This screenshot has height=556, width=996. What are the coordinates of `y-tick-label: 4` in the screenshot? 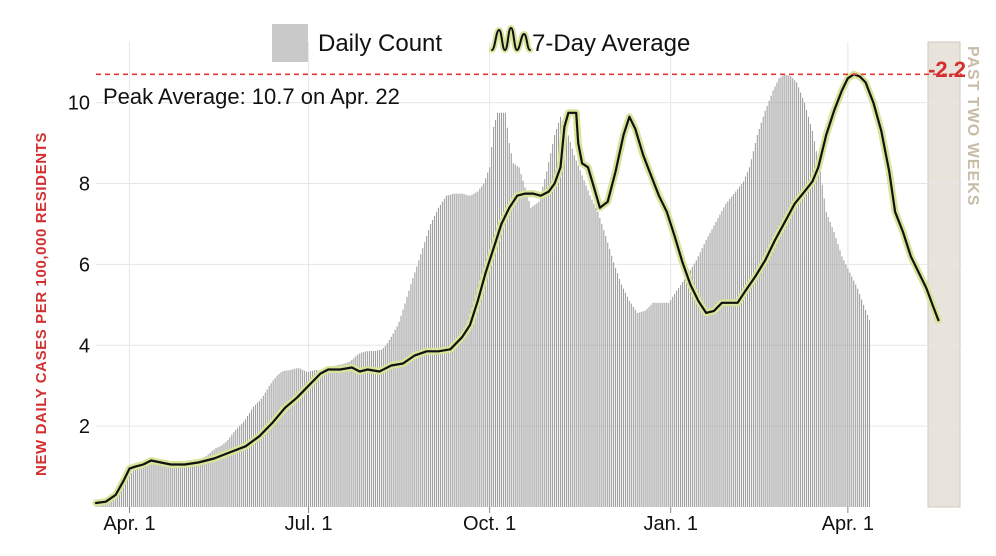 It's located at (84, 346).